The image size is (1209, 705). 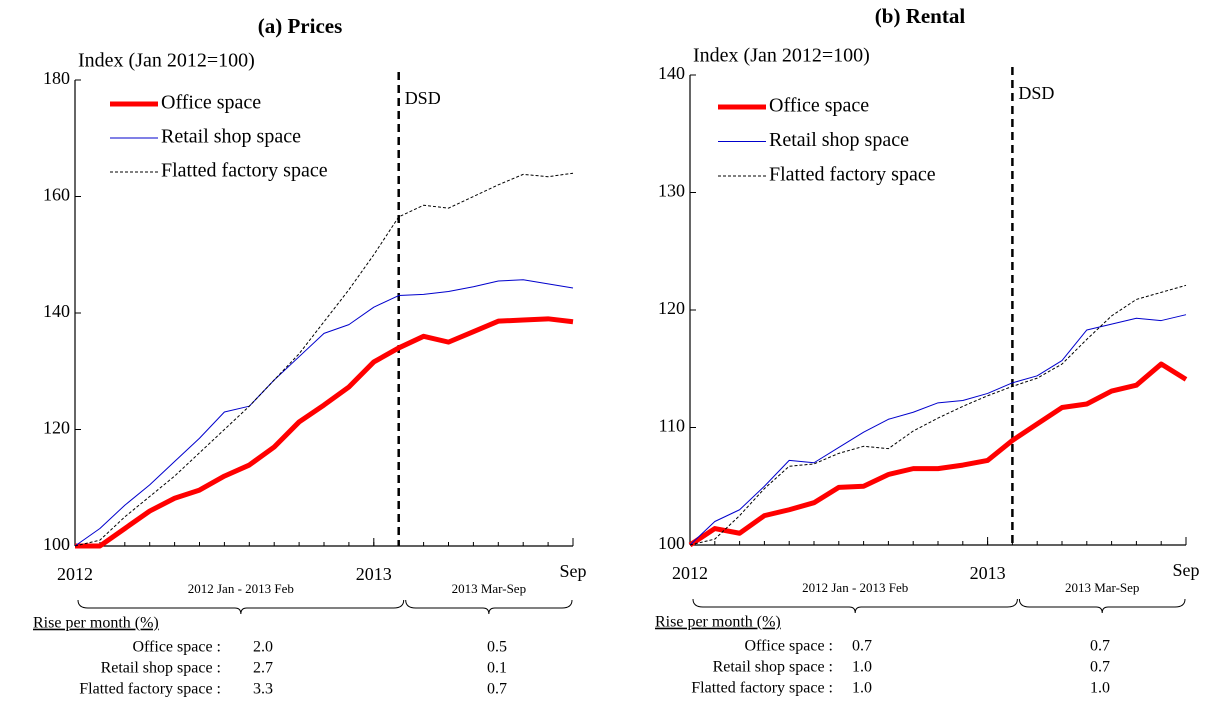 What do you see at coordinates (263, 647) in the screenshot?
I see `rise-value: 2.0` at bounding box center [263, 647].